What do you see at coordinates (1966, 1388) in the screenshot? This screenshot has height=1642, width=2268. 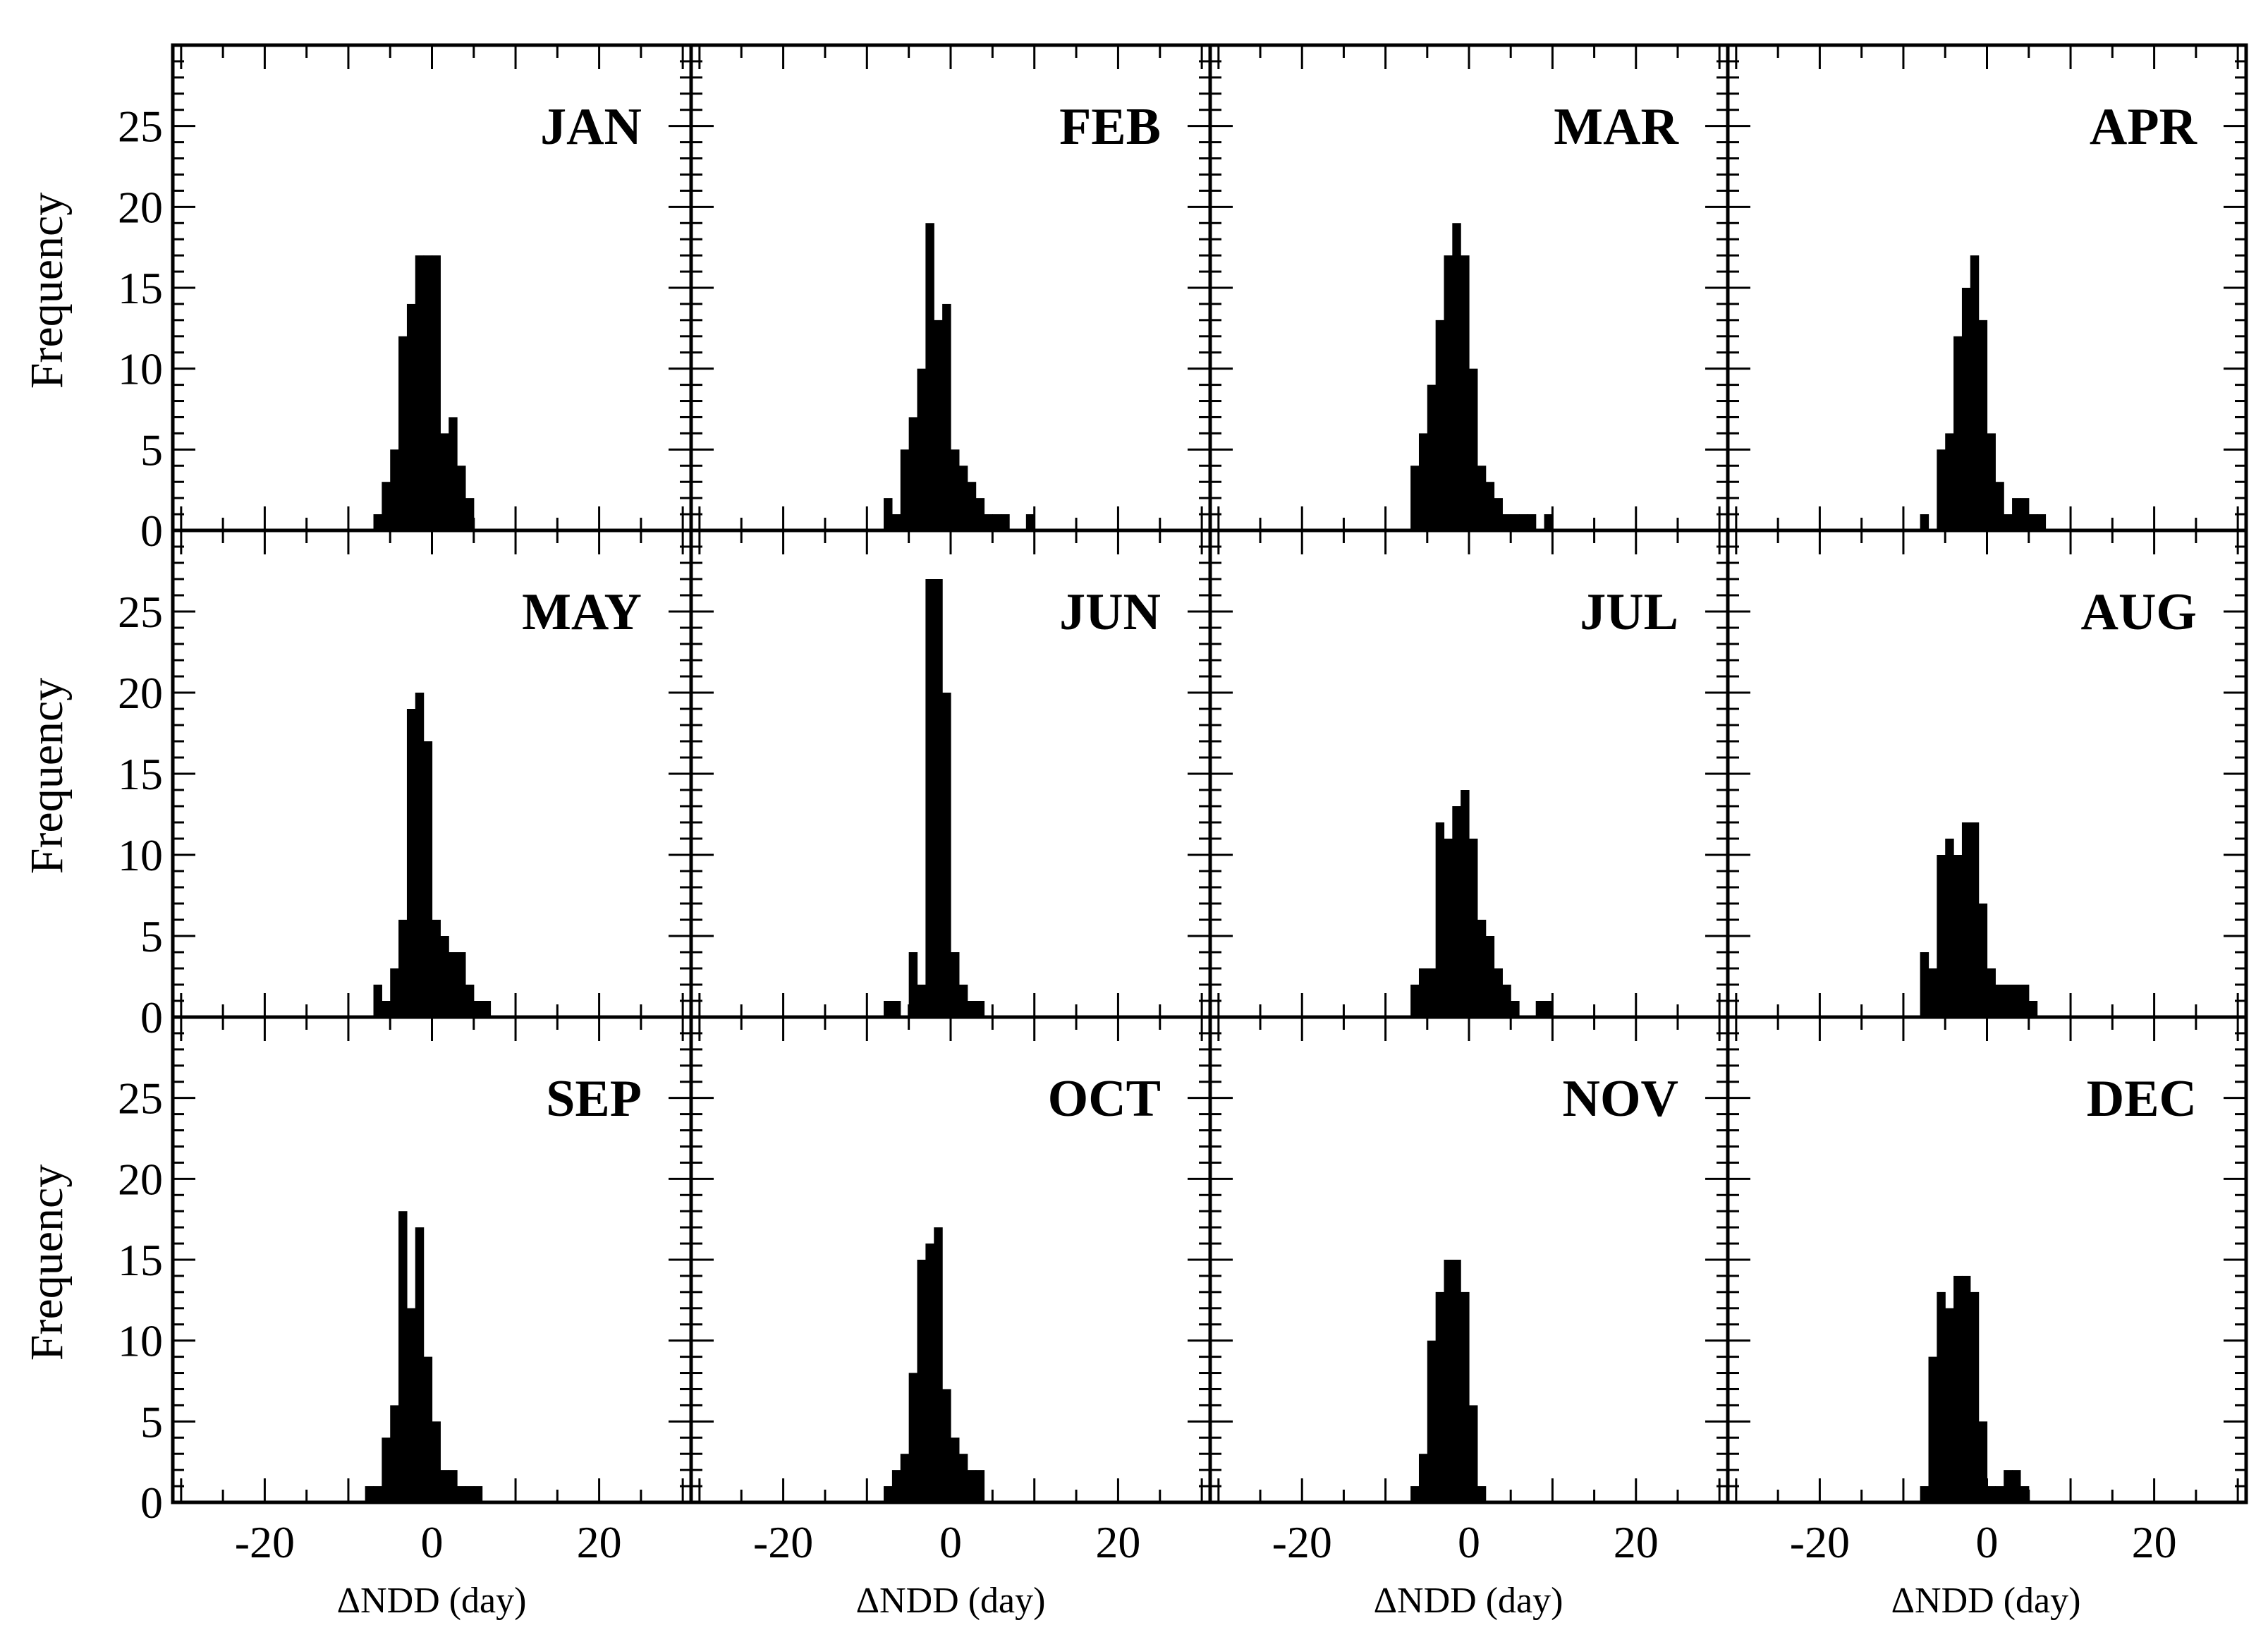 I see `bar-dec-bin--3` at bounding box center [1966, 1388].